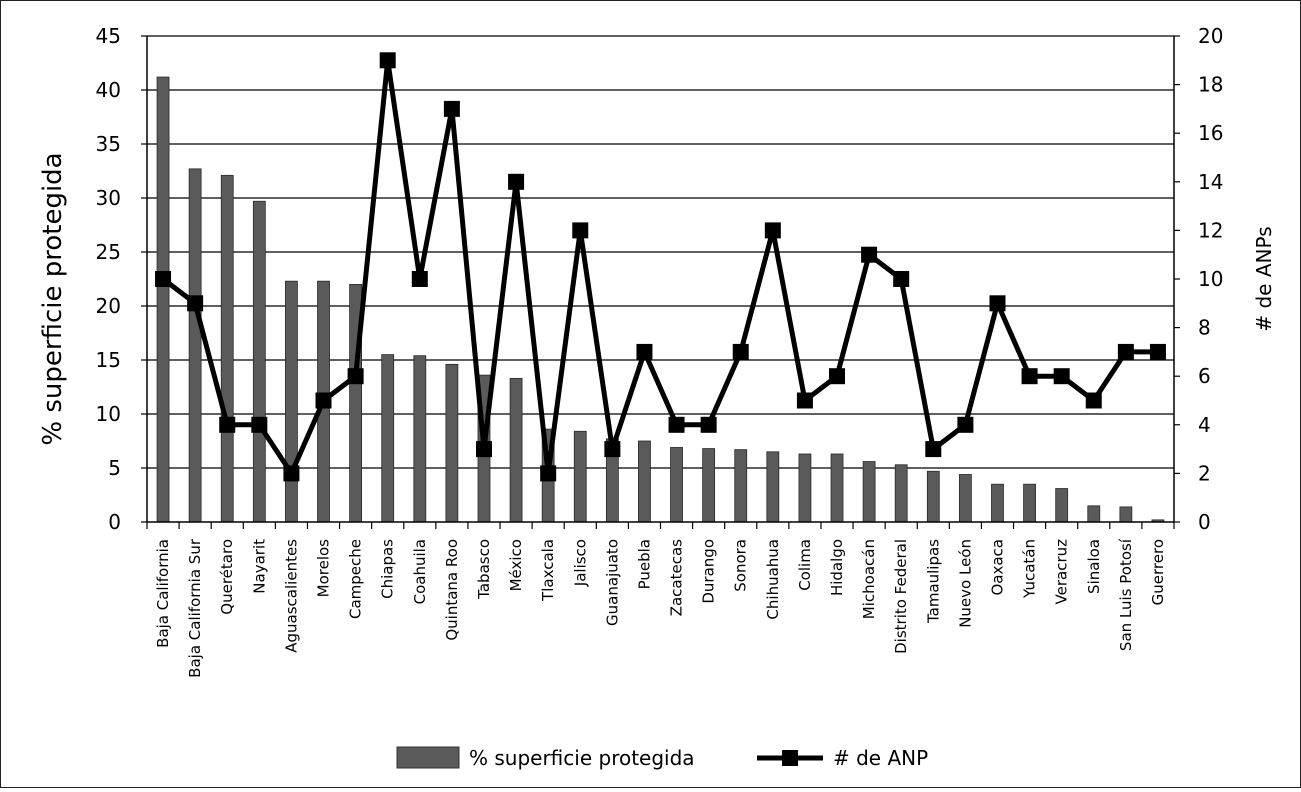  Describe the element at coordinates (1204, 425) in the screenshot. I see `y2-tick-label: 4` at that location.